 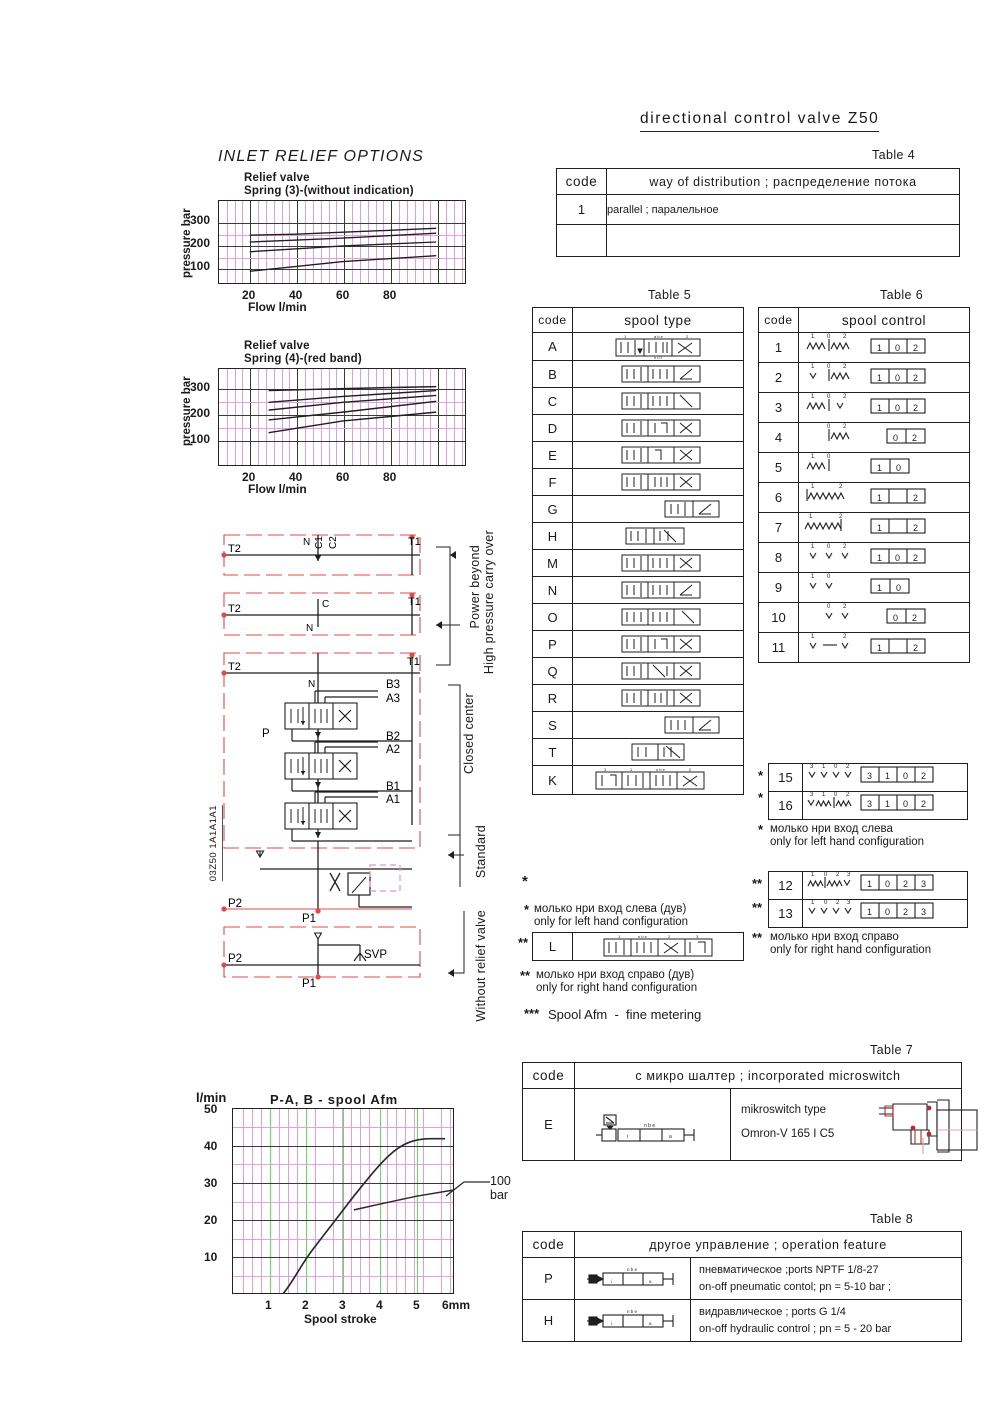 I want to click on table-row: 5 1 0 1 0, so click(x=864, y=467).